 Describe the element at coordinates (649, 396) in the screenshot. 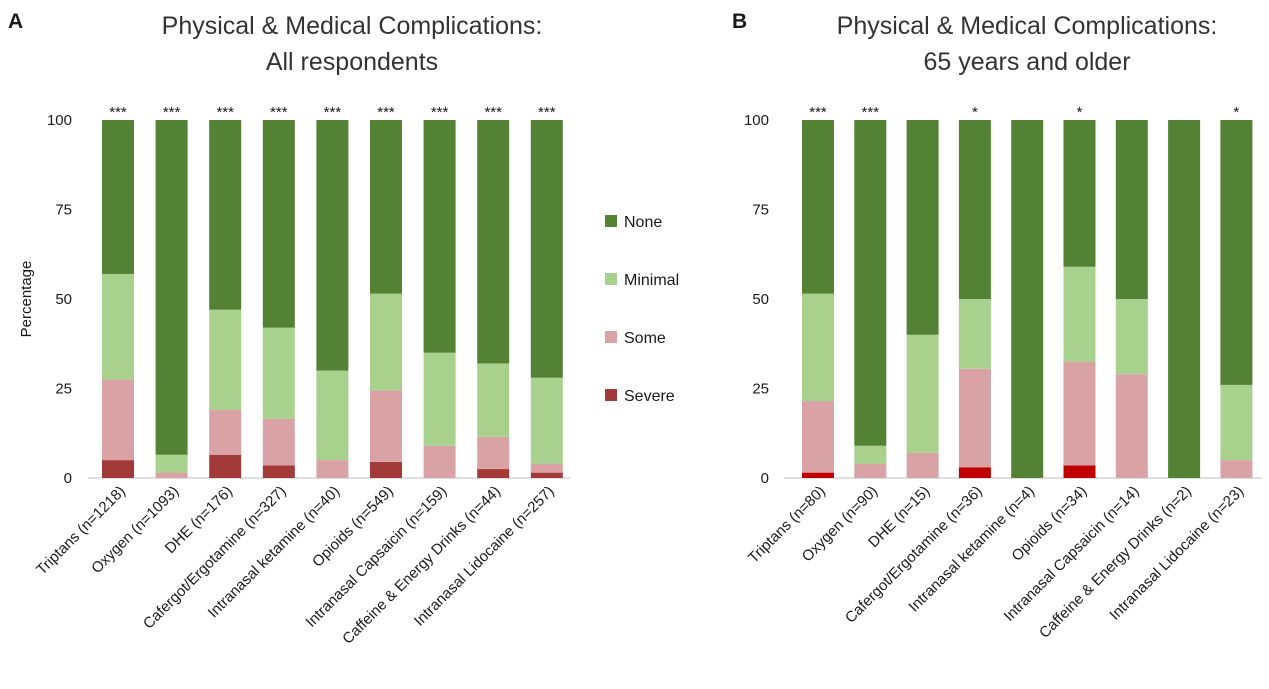

I see `legend-label-severe: Severe` at that location.